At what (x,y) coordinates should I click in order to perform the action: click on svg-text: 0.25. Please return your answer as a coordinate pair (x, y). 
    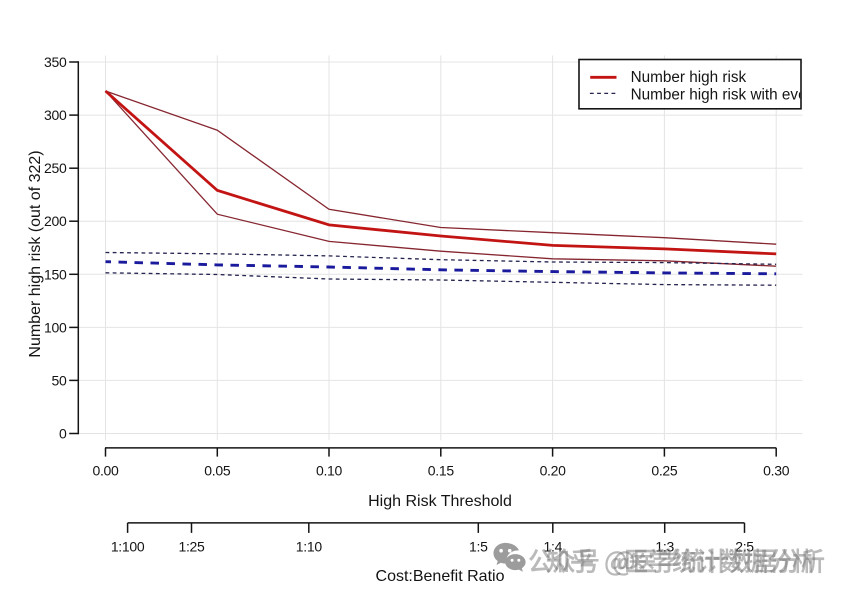
    Looking at the image, I should click on (664, 470).